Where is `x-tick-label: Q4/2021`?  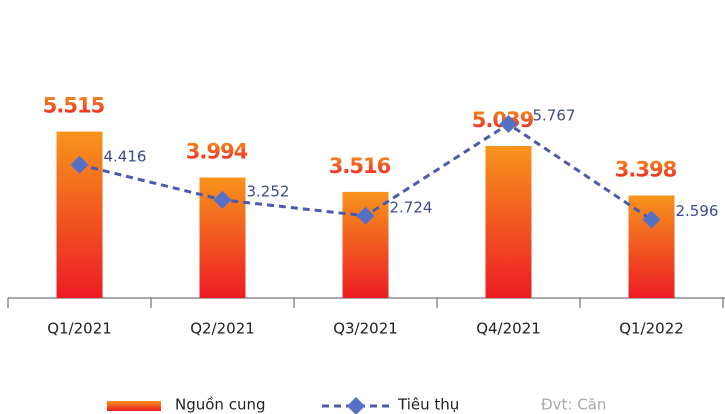 x-tick-label: Q4/2021 is located at coordinates (508, 329).